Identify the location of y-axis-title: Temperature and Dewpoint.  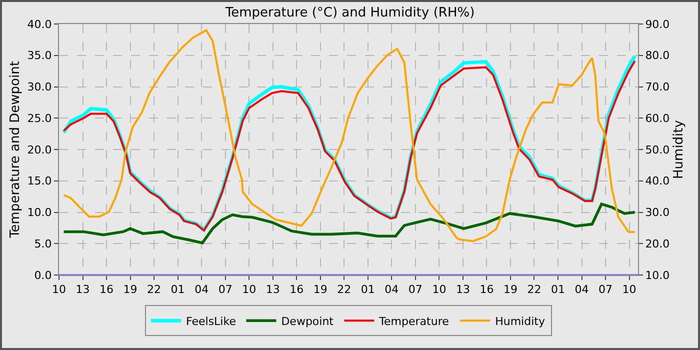
(16, 150).